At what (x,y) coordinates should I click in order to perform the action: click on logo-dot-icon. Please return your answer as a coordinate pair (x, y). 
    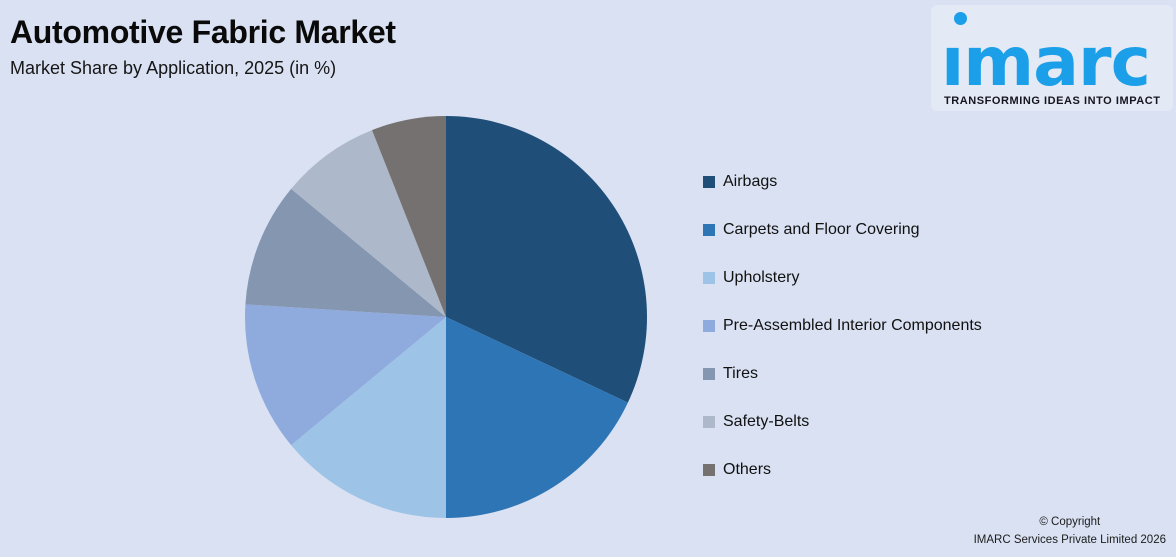
    Looking at the image, I should click on (960, 18).